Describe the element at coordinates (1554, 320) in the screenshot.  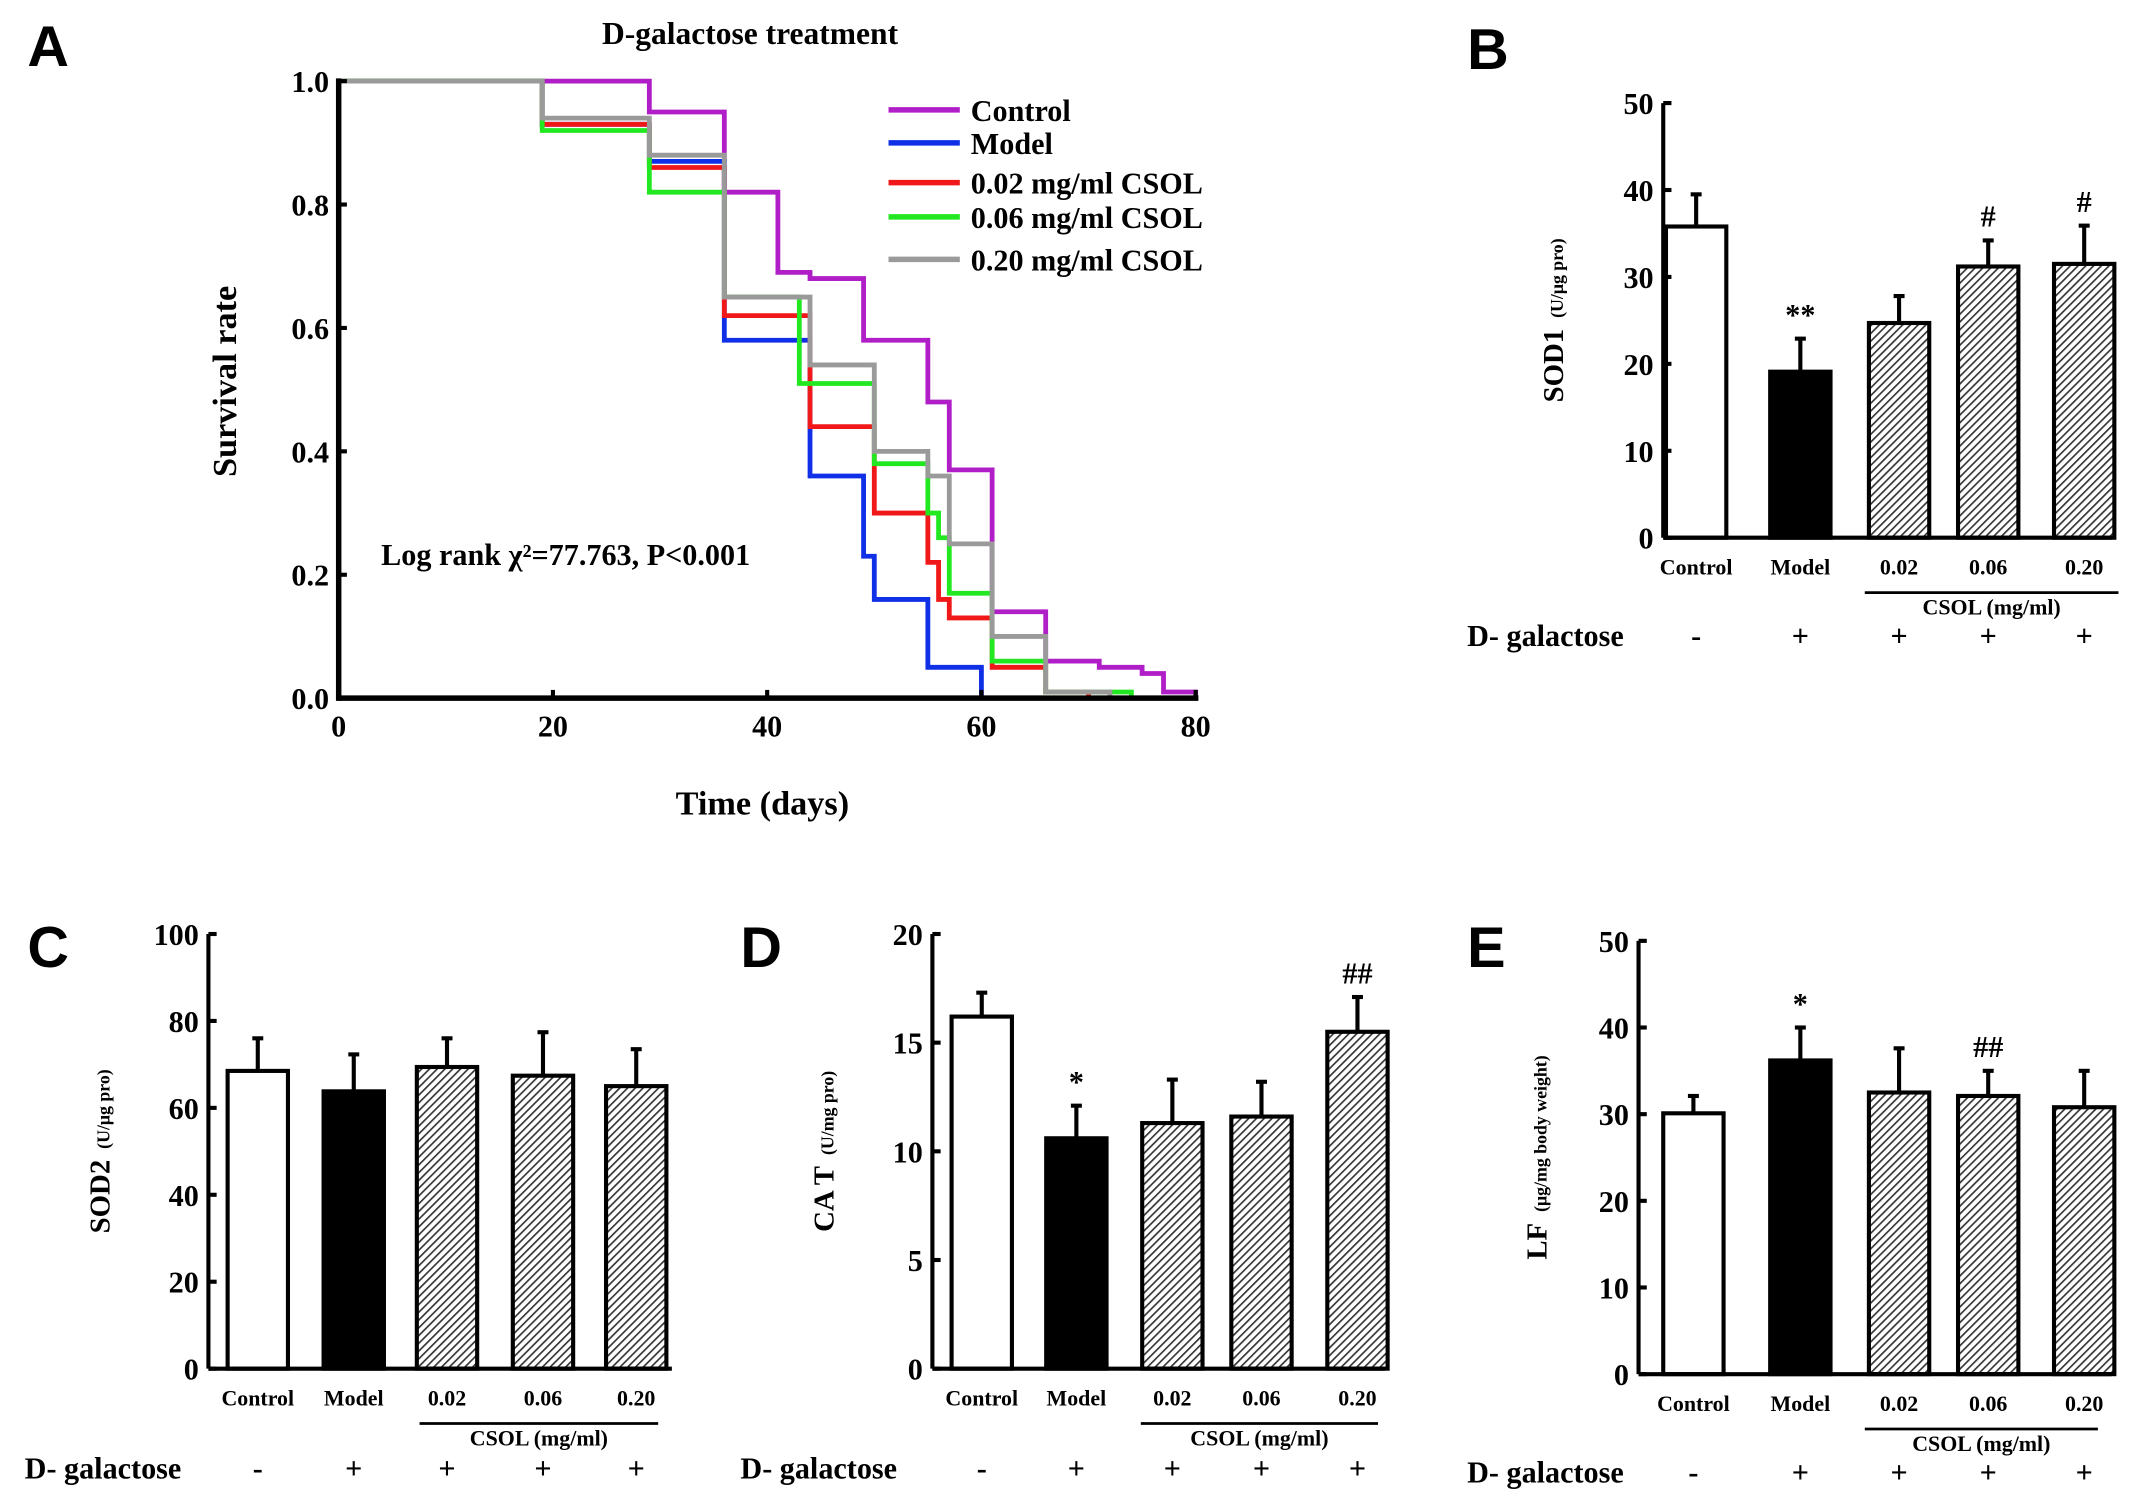
I see `y-axis-label: SOD1 (U/μg pro)` at that location.